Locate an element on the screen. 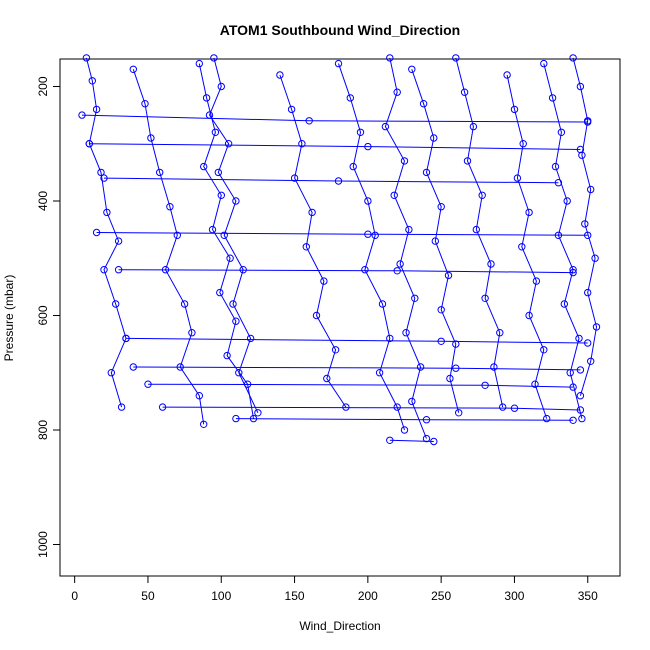 The image size is (650, 650). x-tick-label: 350 is located at coordinates (588, 596).